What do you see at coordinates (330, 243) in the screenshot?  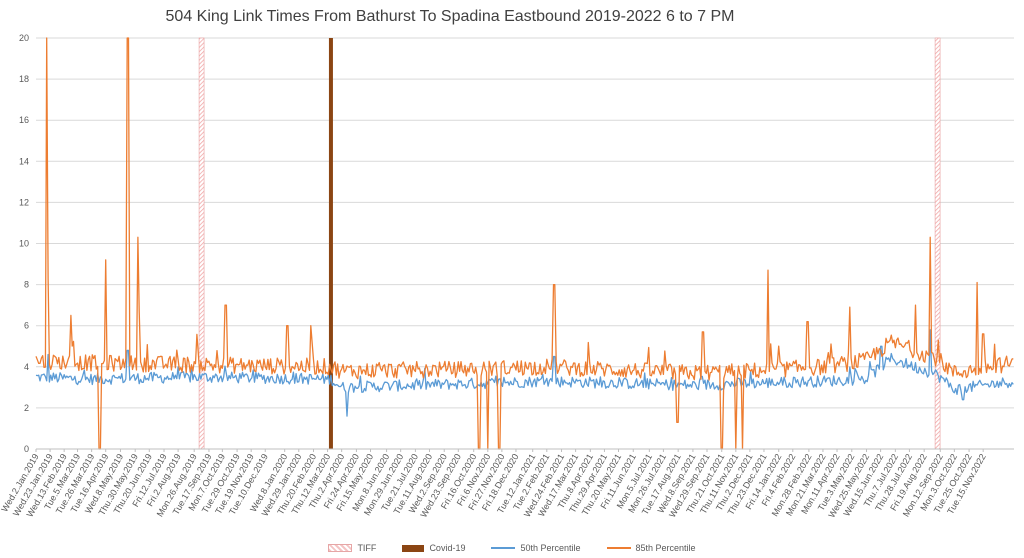 I see `covid-bar` at bounding box center [330, 243].